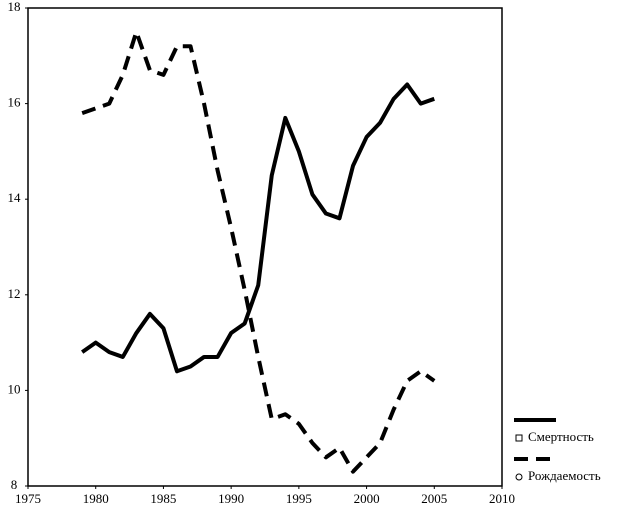 This screenshot has height=511, width=642. Describe the element at coordinates (14, 293) in the screenshot. I see `y-tick-label: 12` at that location.